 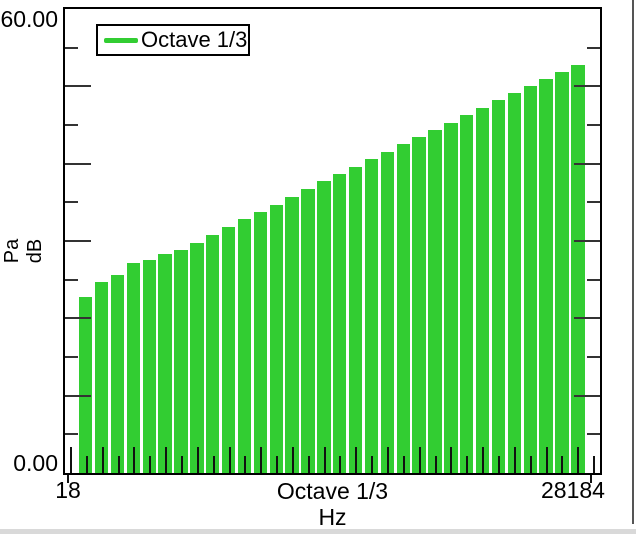 What do you see at coordinates (573, 490) in the screenshot?
I see `x-axis-last-label: 28184` at bounding box center [573, 490].